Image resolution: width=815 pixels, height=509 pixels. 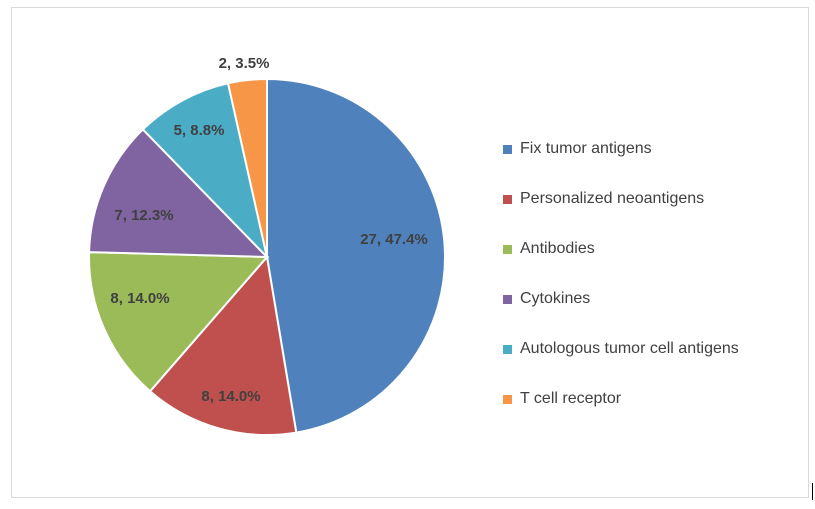 I want to click on legend-item-6: T cell receptor, so click(x=621, y=399).